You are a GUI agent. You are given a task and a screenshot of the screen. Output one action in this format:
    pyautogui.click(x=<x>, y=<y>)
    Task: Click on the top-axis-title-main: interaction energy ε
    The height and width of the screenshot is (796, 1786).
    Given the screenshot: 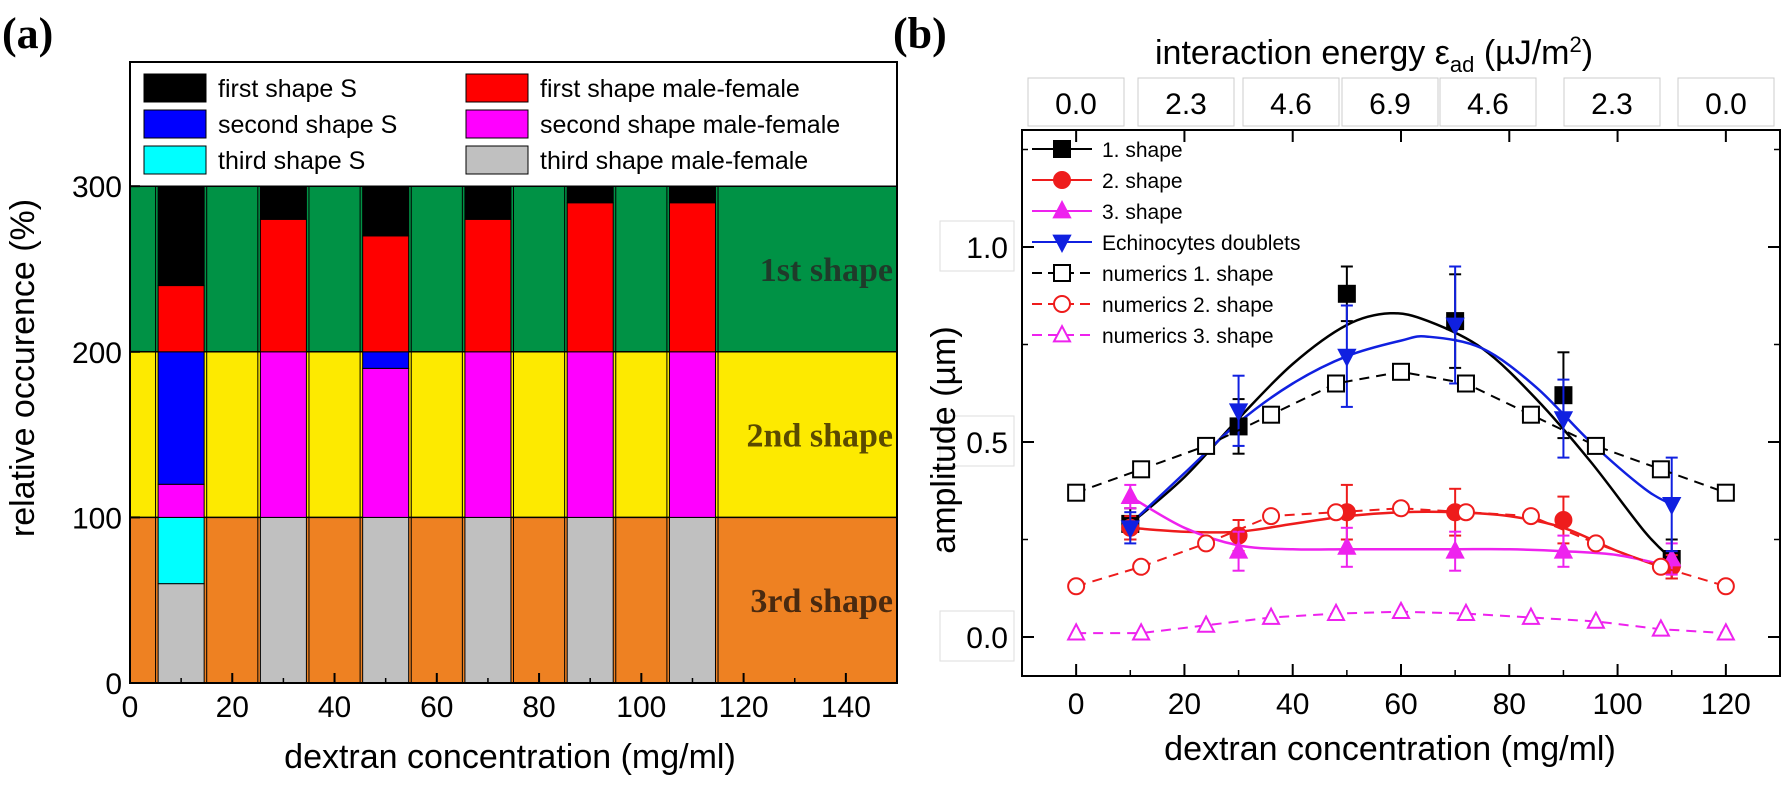 What is the action you would take?
    pyautogui.click(x=1302, y=53)
    